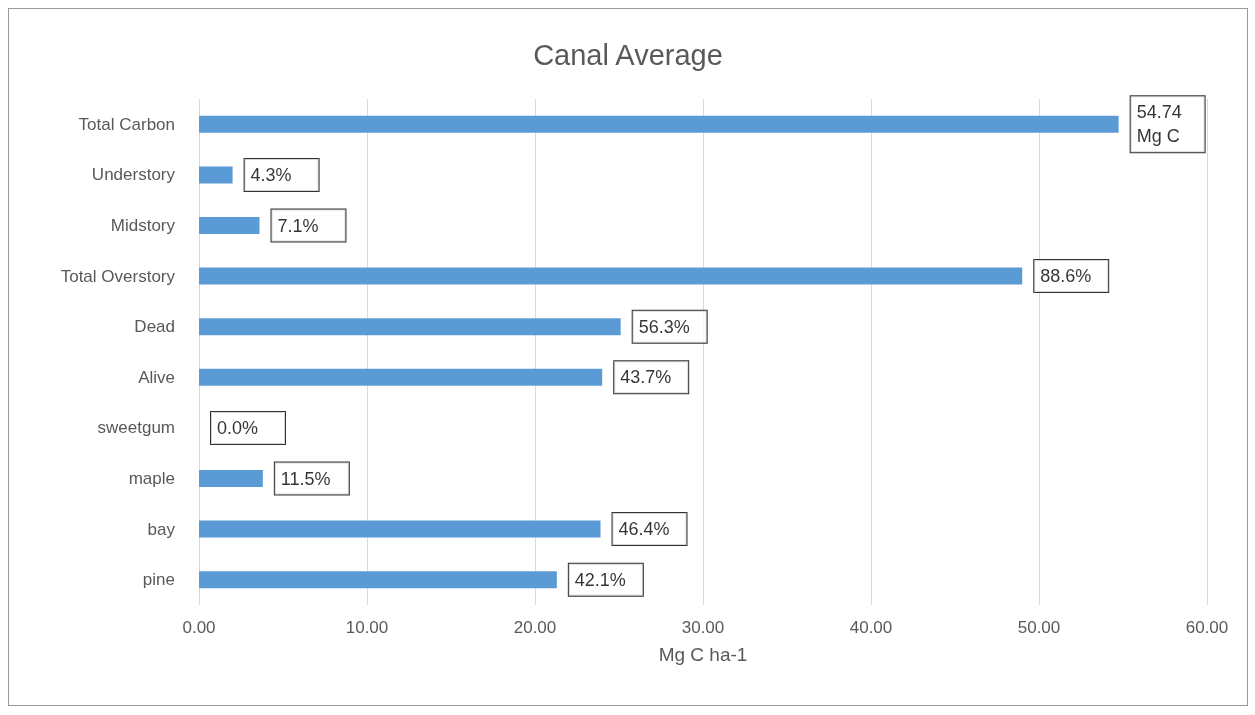  What do you see at coordinates (136, 428) in the screenshot?
I see `y-tick-label: sweetgum` at bounding box center [136, 428].